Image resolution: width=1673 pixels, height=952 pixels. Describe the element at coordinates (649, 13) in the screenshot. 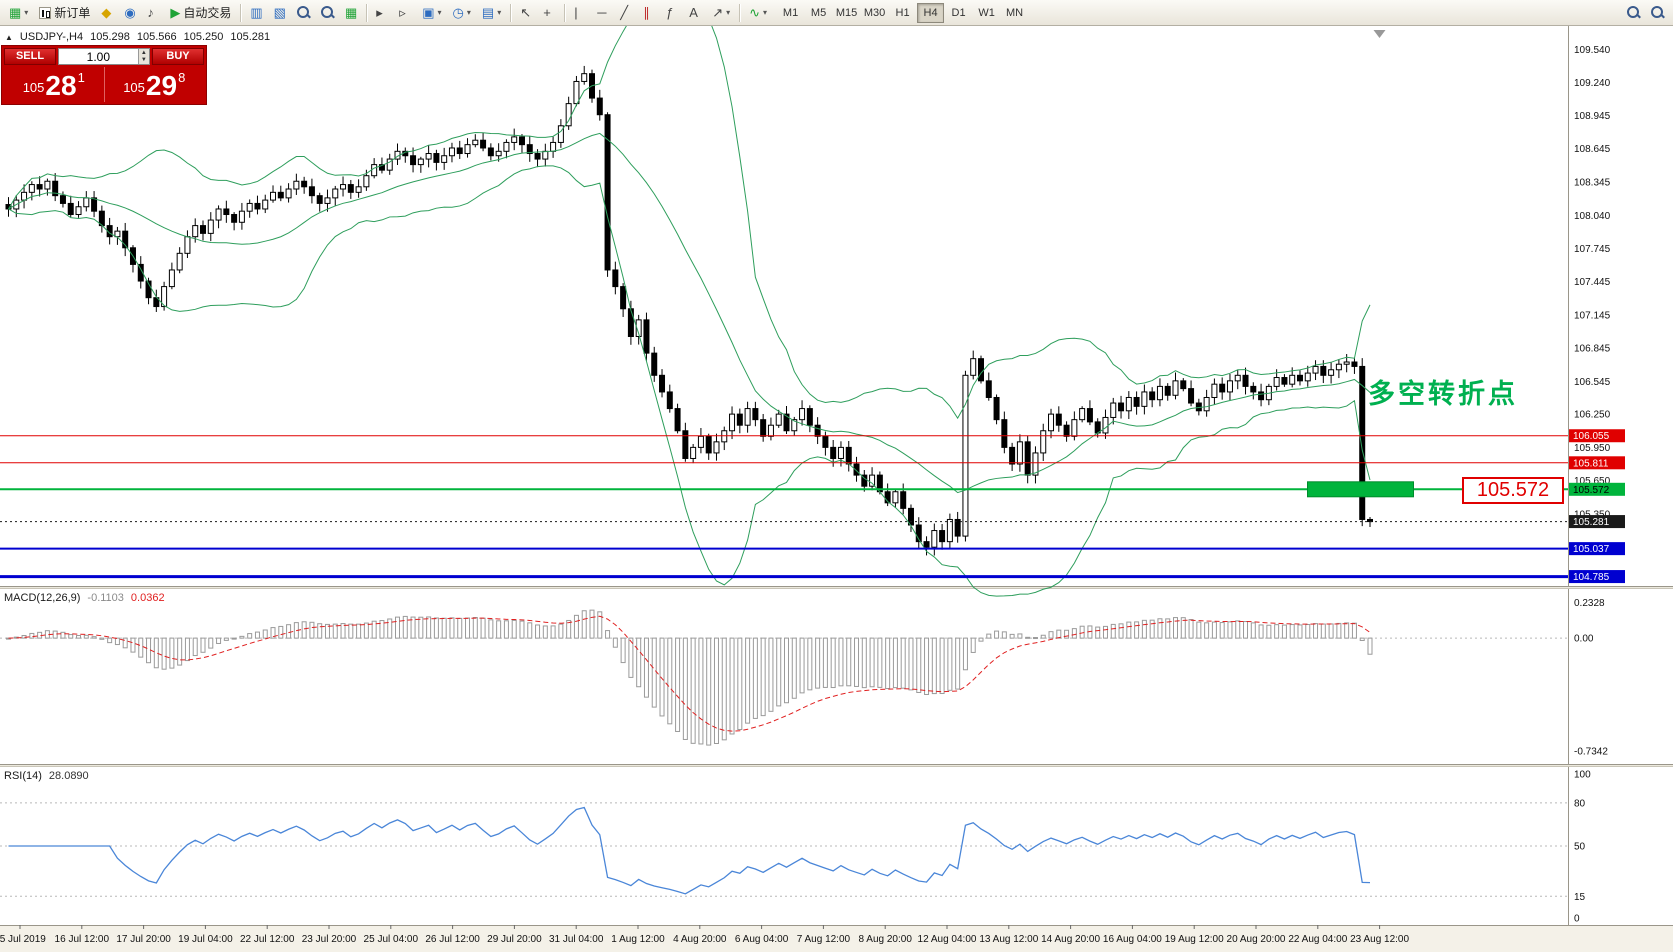

I see `channel-button: ∥` at that location.